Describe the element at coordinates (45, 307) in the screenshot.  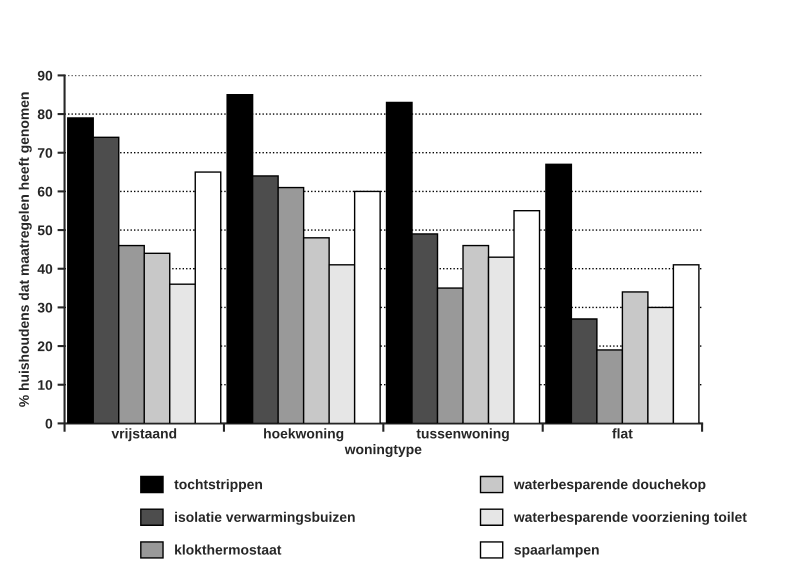
I see `y-tick-label: 30` at that location.